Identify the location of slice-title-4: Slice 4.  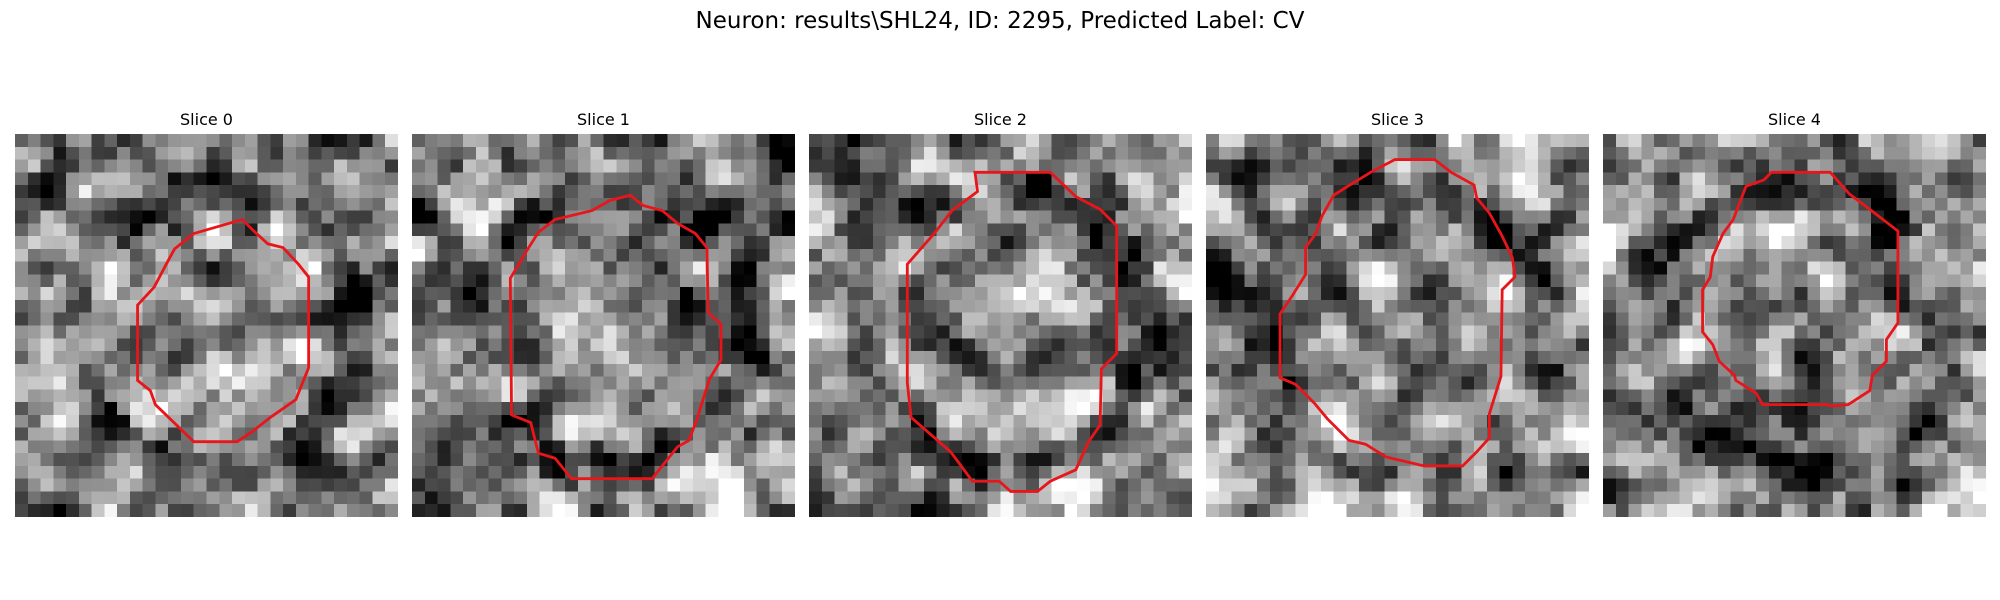
(1794, 119).